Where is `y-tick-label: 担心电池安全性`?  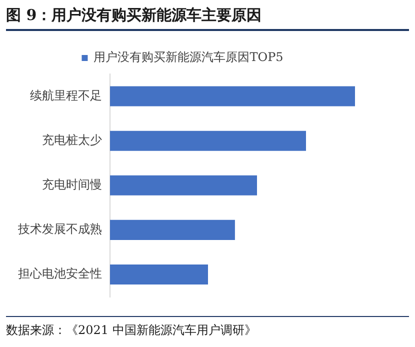
y-tick-label: 担心电池安全性 is located at coordinates (60, 273).